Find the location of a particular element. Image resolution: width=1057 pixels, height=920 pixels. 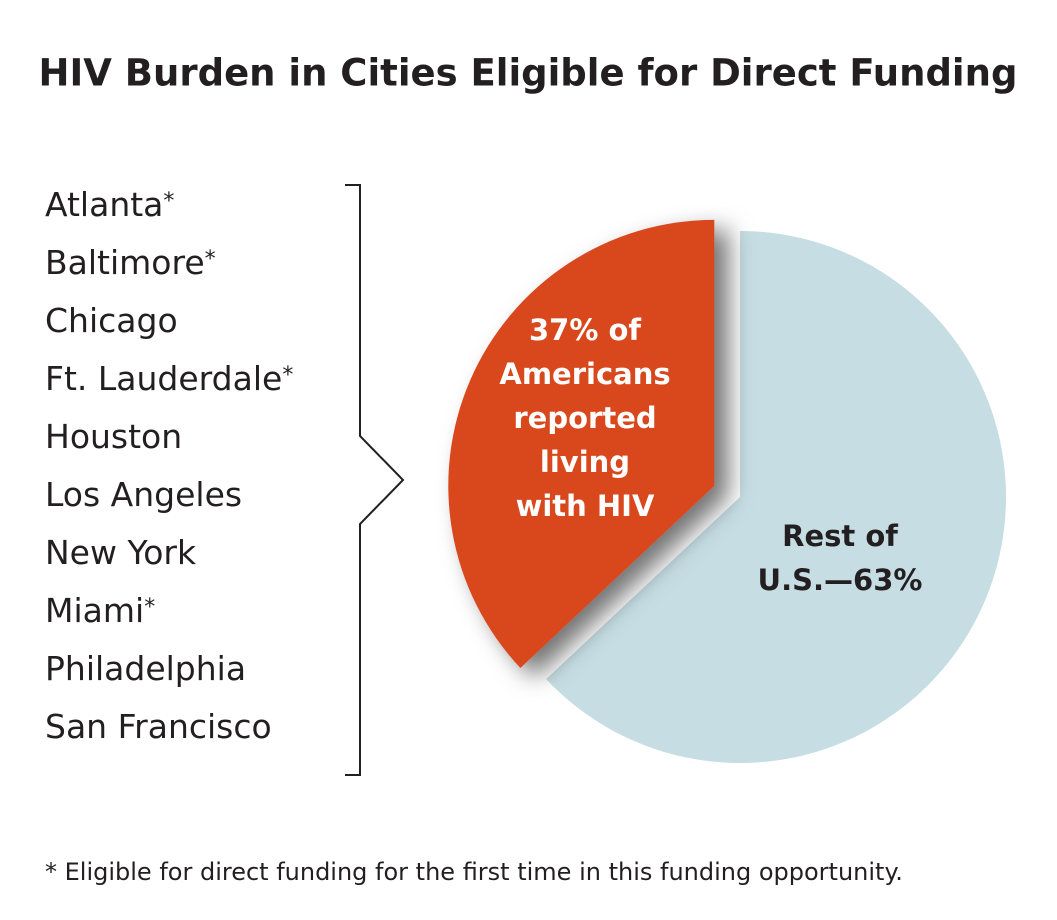

city-name: Miami is located at coordinates (94, 610).